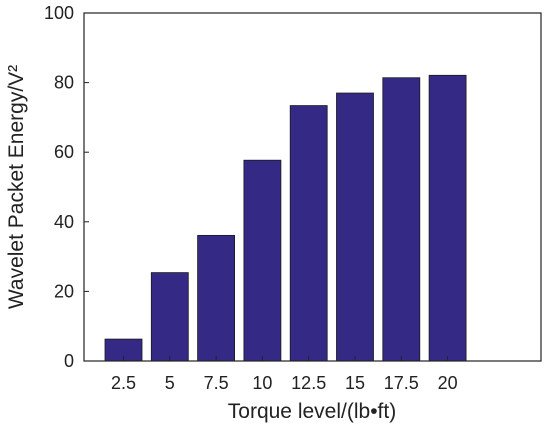 This screenshot has width=550, height=432. Describe the element at coordinates (401, 383) in the screenshot. I see `x-tick-label: 17.5` at that location.